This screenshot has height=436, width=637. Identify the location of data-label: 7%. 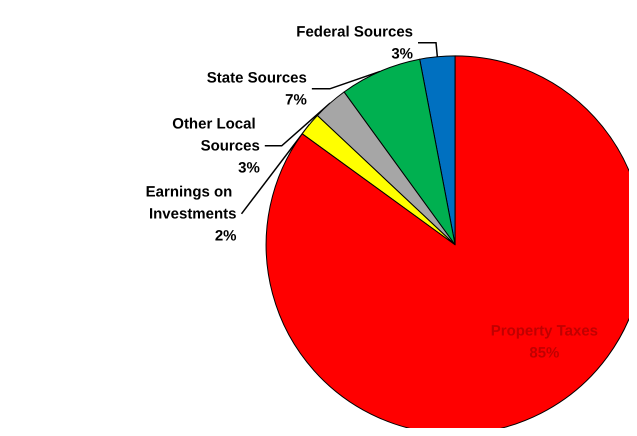
(296, 99).